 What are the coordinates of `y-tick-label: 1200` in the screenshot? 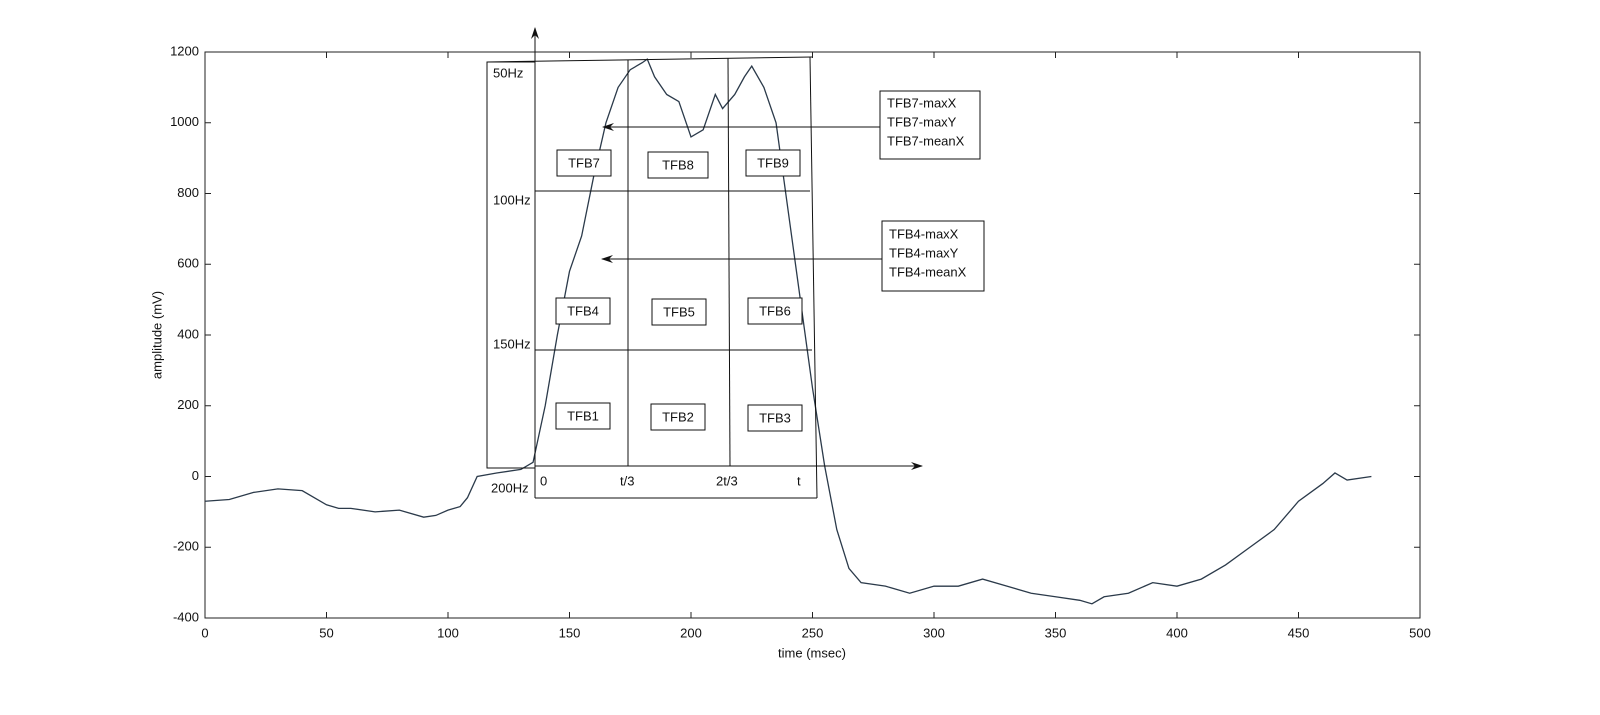 It's located at (184, 50).